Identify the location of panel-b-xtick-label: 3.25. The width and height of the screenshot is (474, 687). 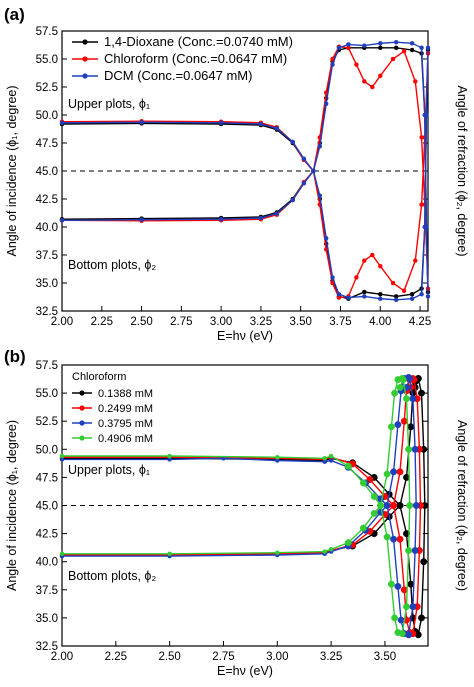
(331, 657).